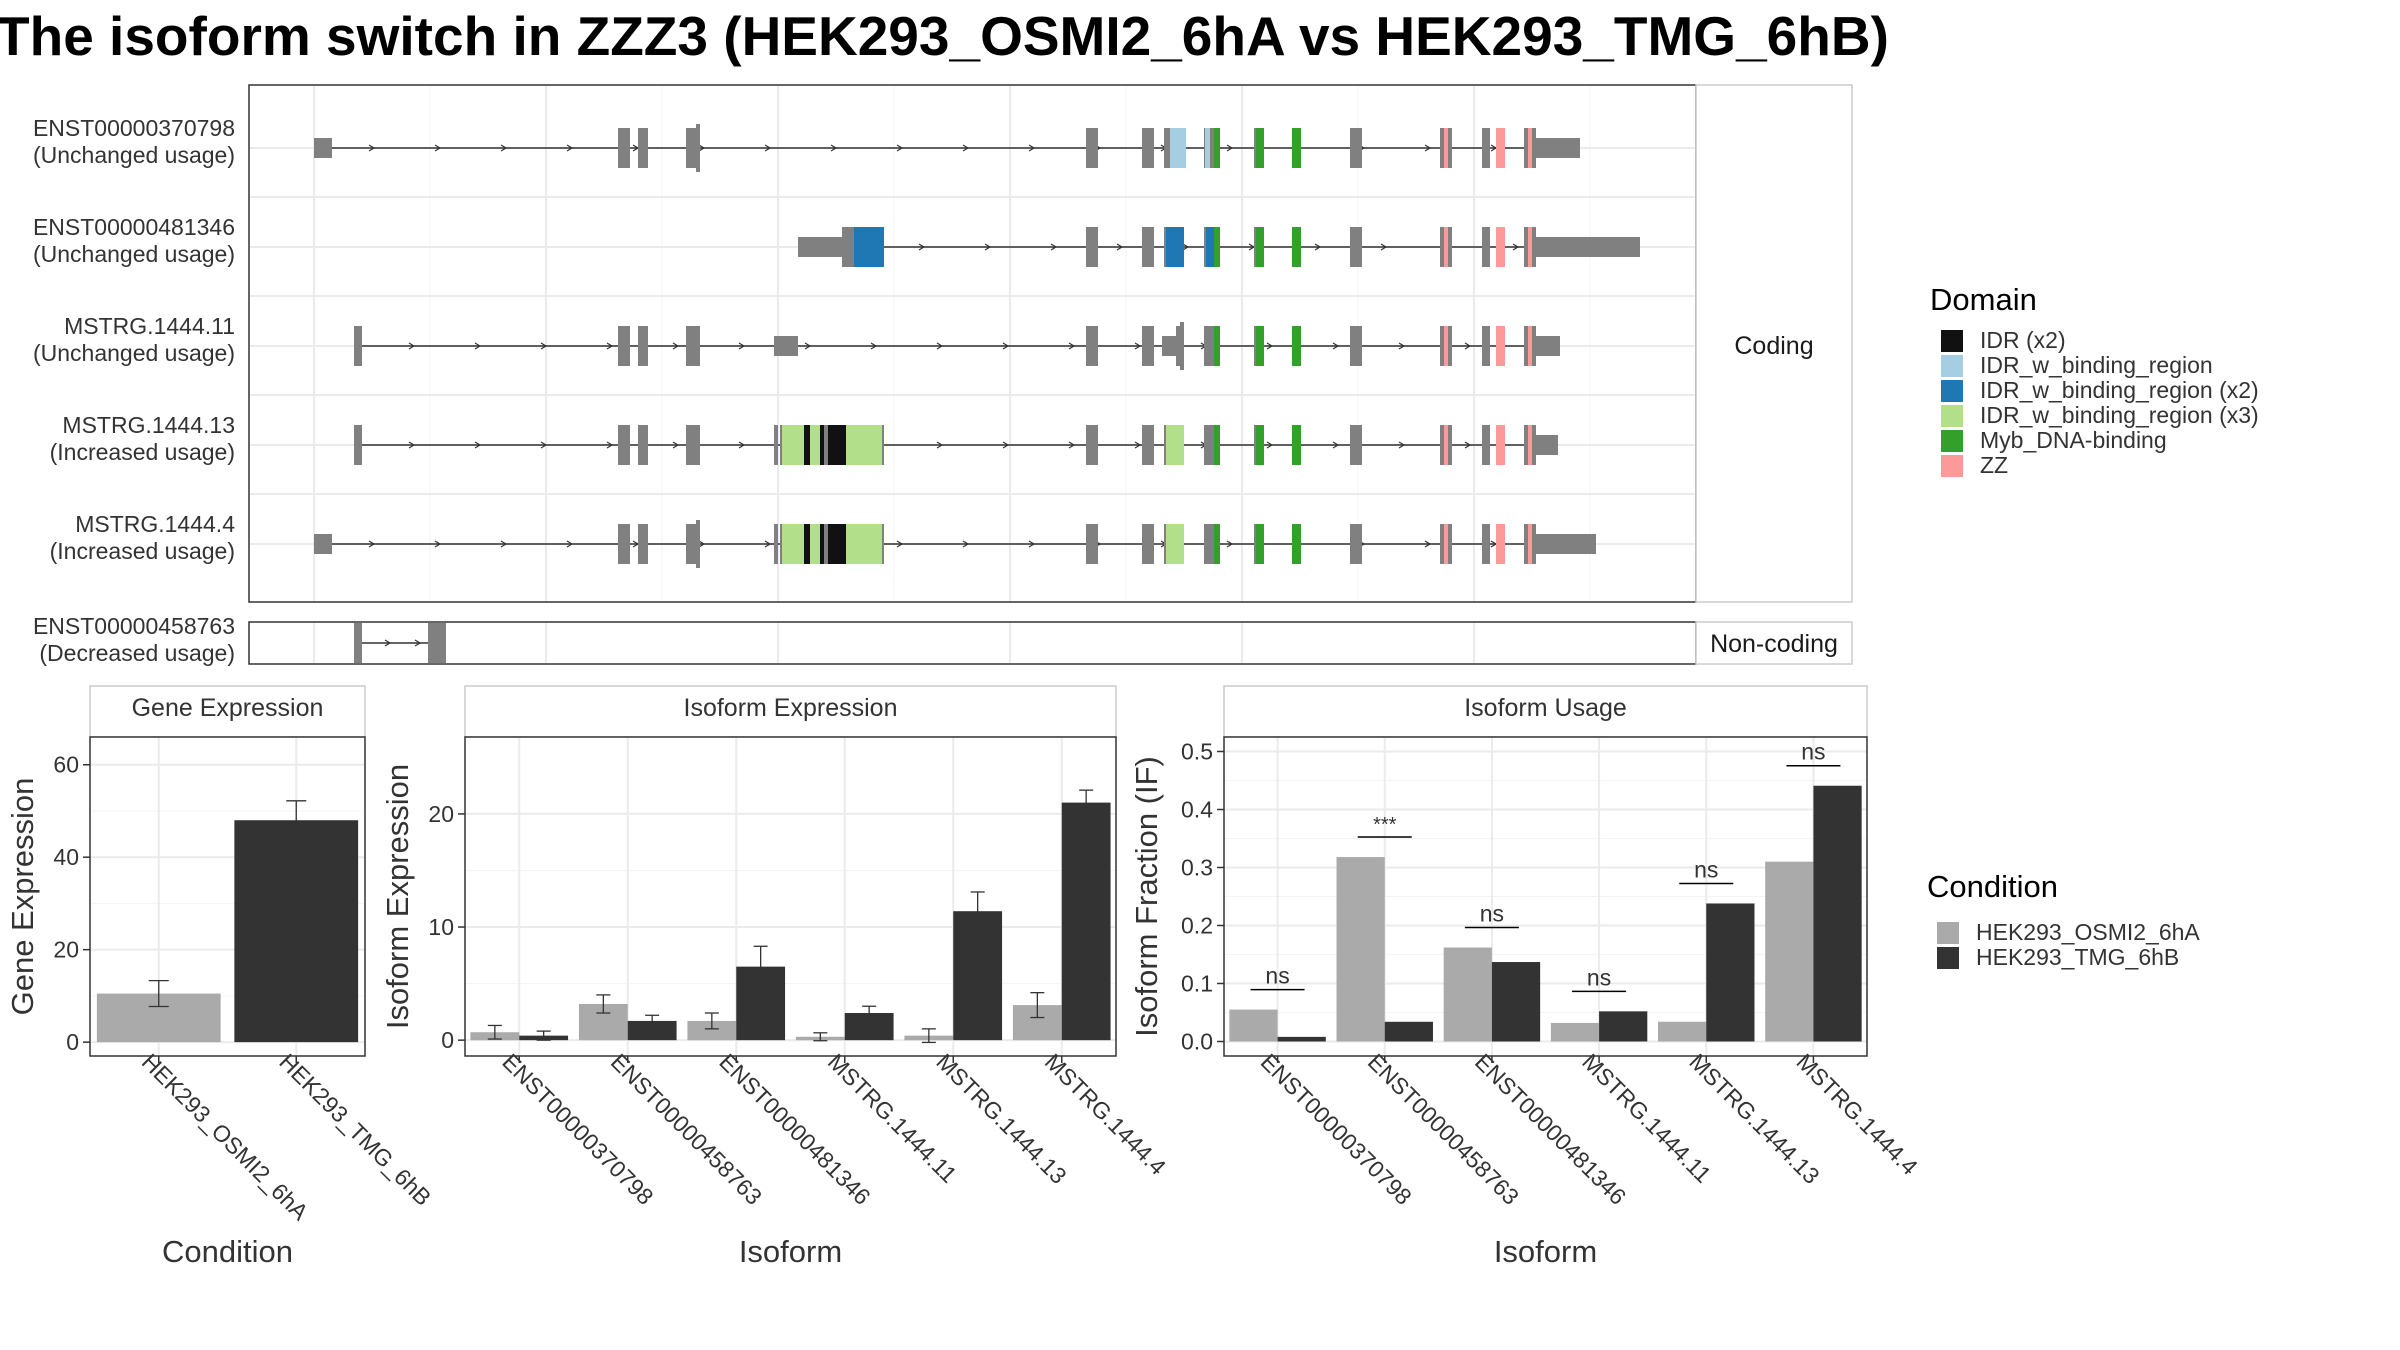  What do you see at coordinates (227, 1251) in the screenshot?
I see `x-axis-title: Condition` at bounding box center [227, 1251].